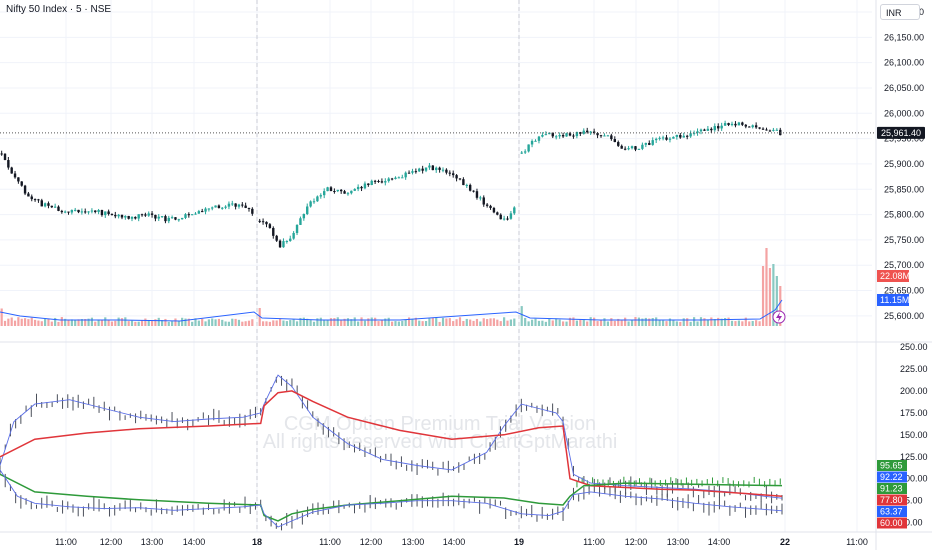  I want to click on volume-badge, so click(893, 276).